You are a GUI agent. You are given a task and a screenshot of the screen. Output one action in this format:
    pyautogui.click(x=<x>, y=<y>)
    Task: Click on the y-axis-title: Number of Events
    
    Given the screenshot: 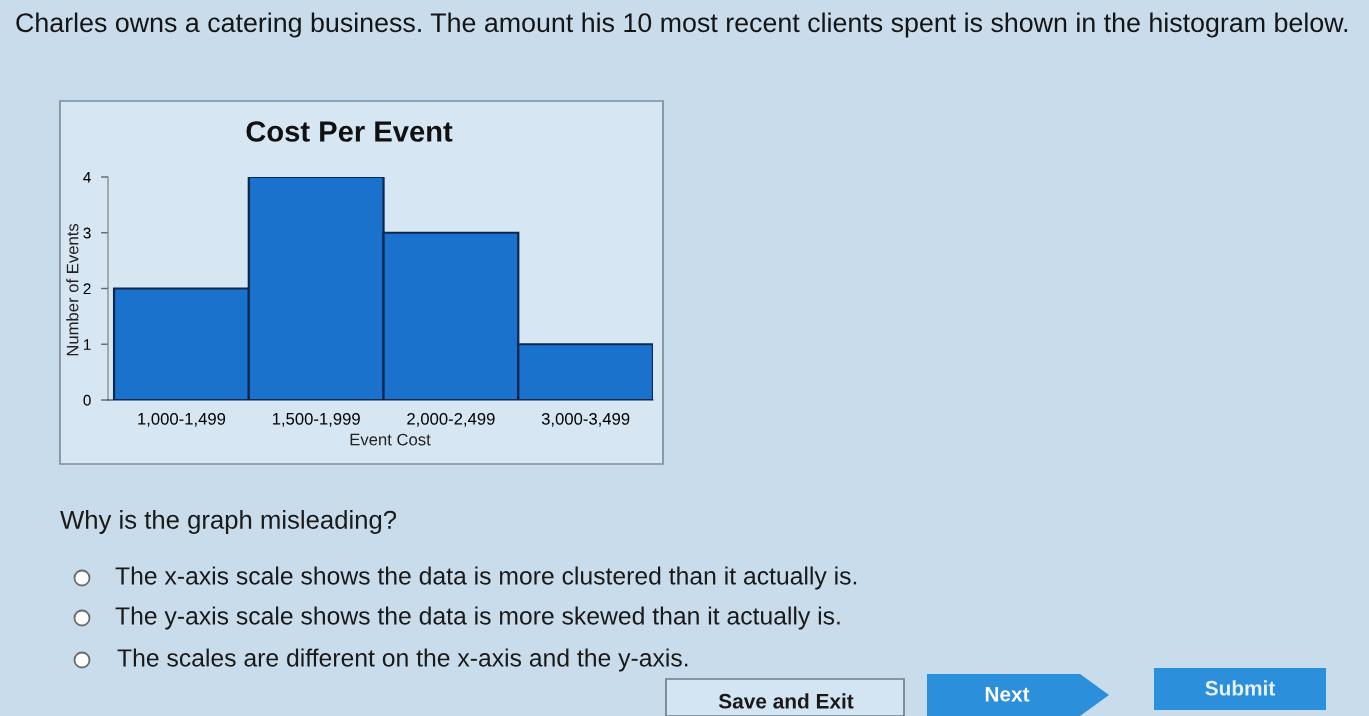 What is the action you would take?
    pyautogui.click(x=72, y=289)
    